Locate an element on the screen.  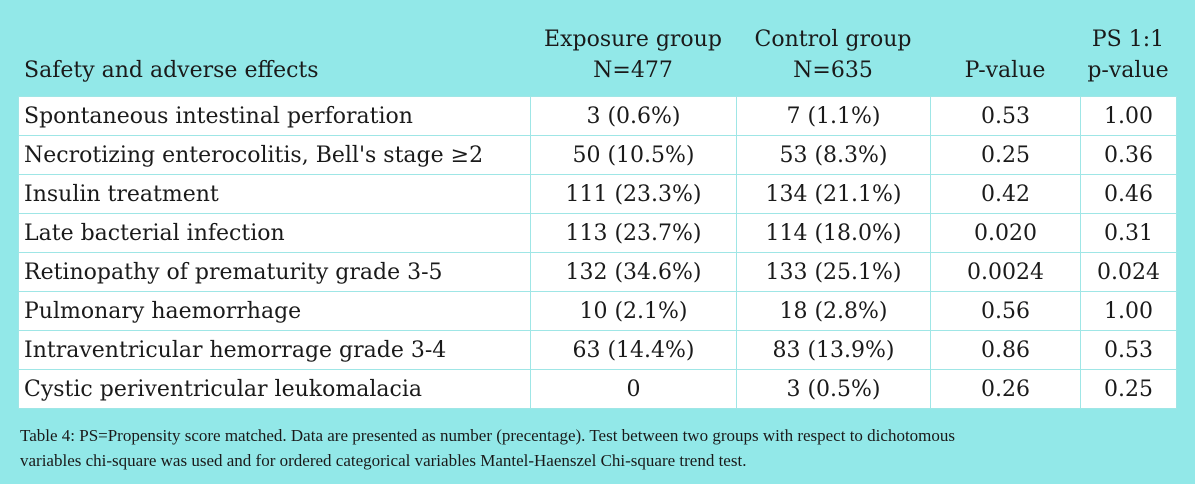
ps-pvalue-cell: 0.36 is located at coordinates (1128, 155).